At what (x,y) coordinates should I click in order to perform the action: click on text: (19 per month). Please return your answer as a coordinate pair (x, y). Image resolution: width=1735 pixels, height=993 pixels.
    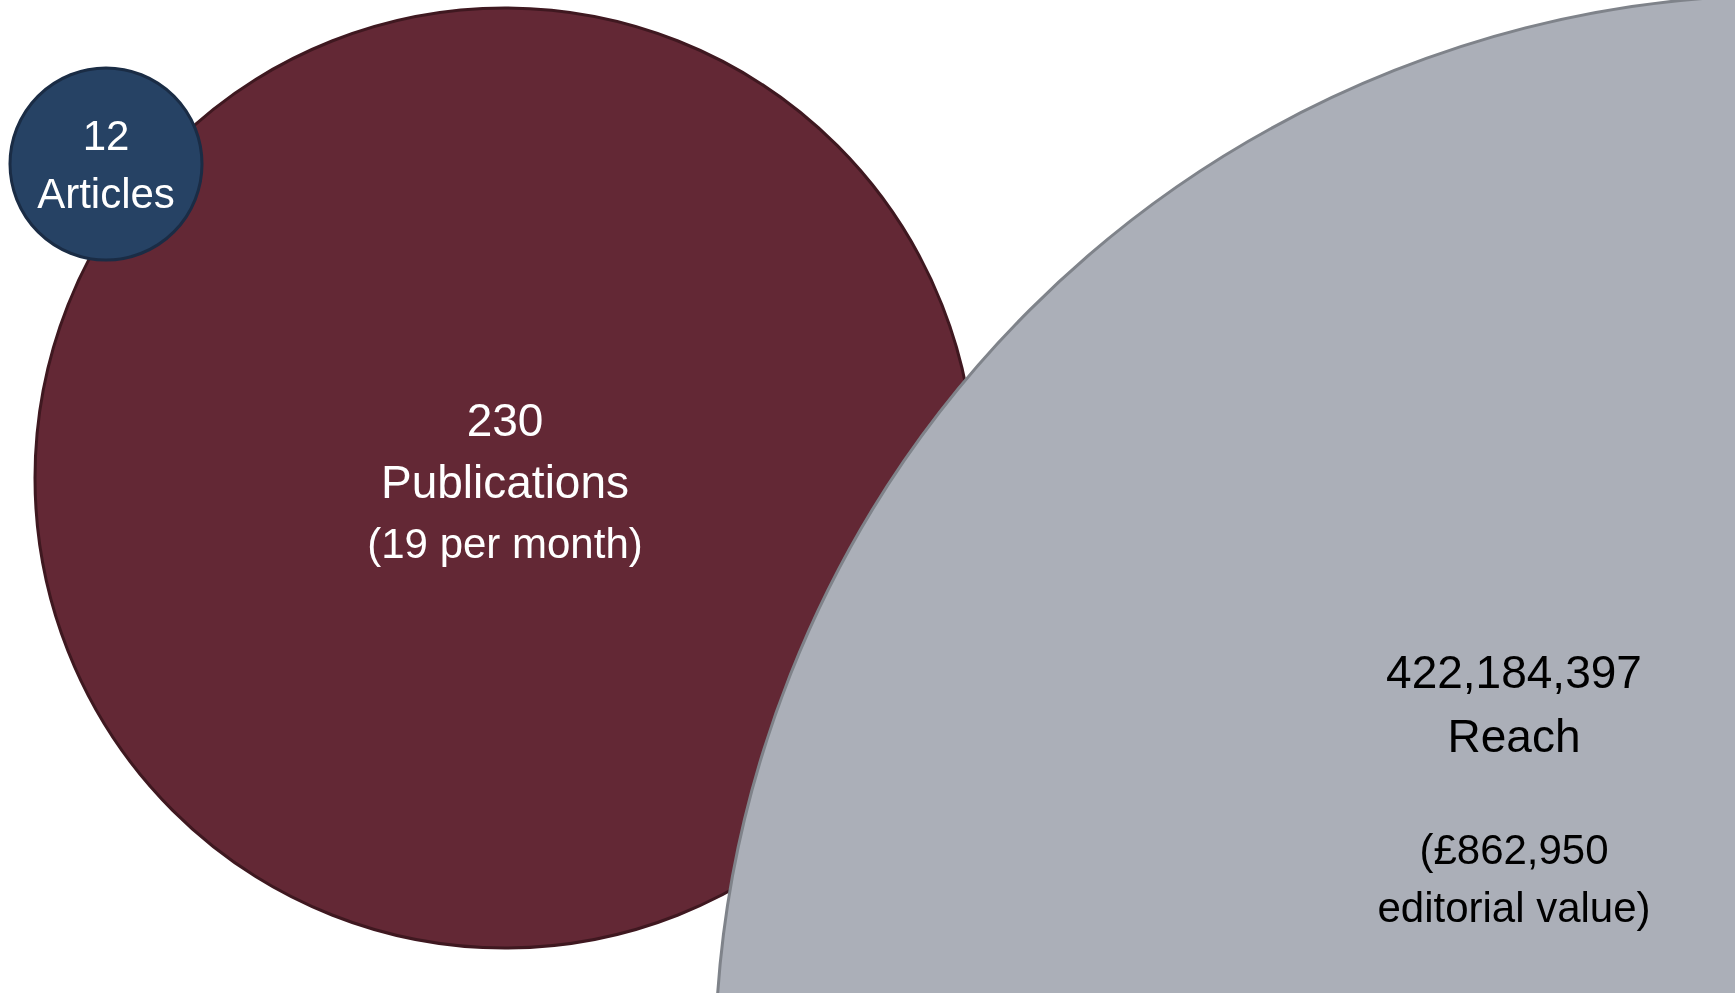
    Looking at the image, I should click on (505, 543).